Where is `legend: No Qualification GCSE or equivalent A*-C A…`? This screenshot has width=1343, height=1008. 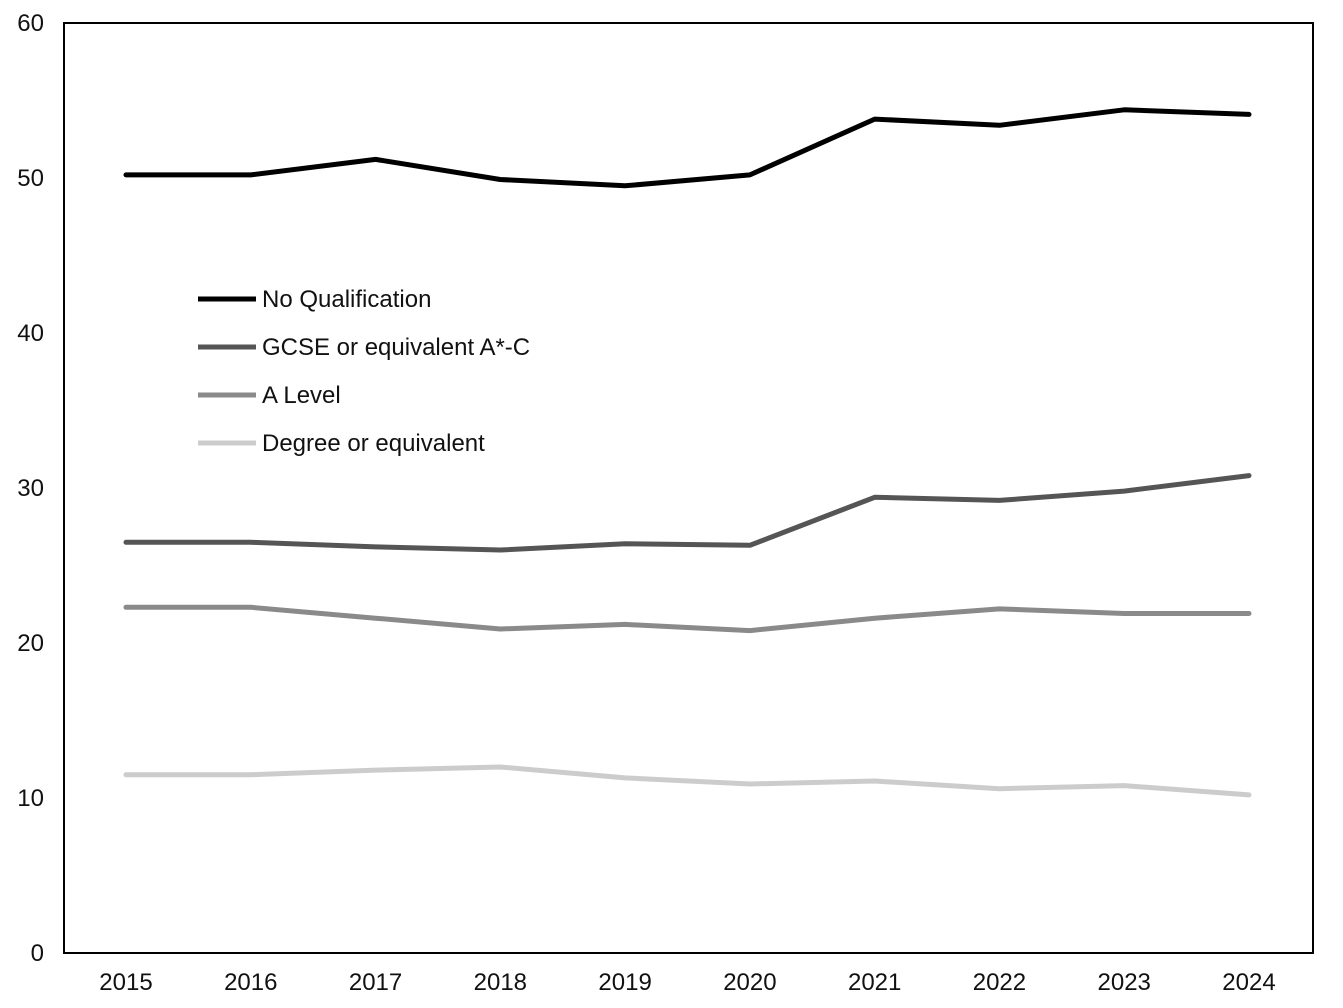 legend: No Qualification GCSE or equivalent A*-C A… is located at coordinates (364, 371).